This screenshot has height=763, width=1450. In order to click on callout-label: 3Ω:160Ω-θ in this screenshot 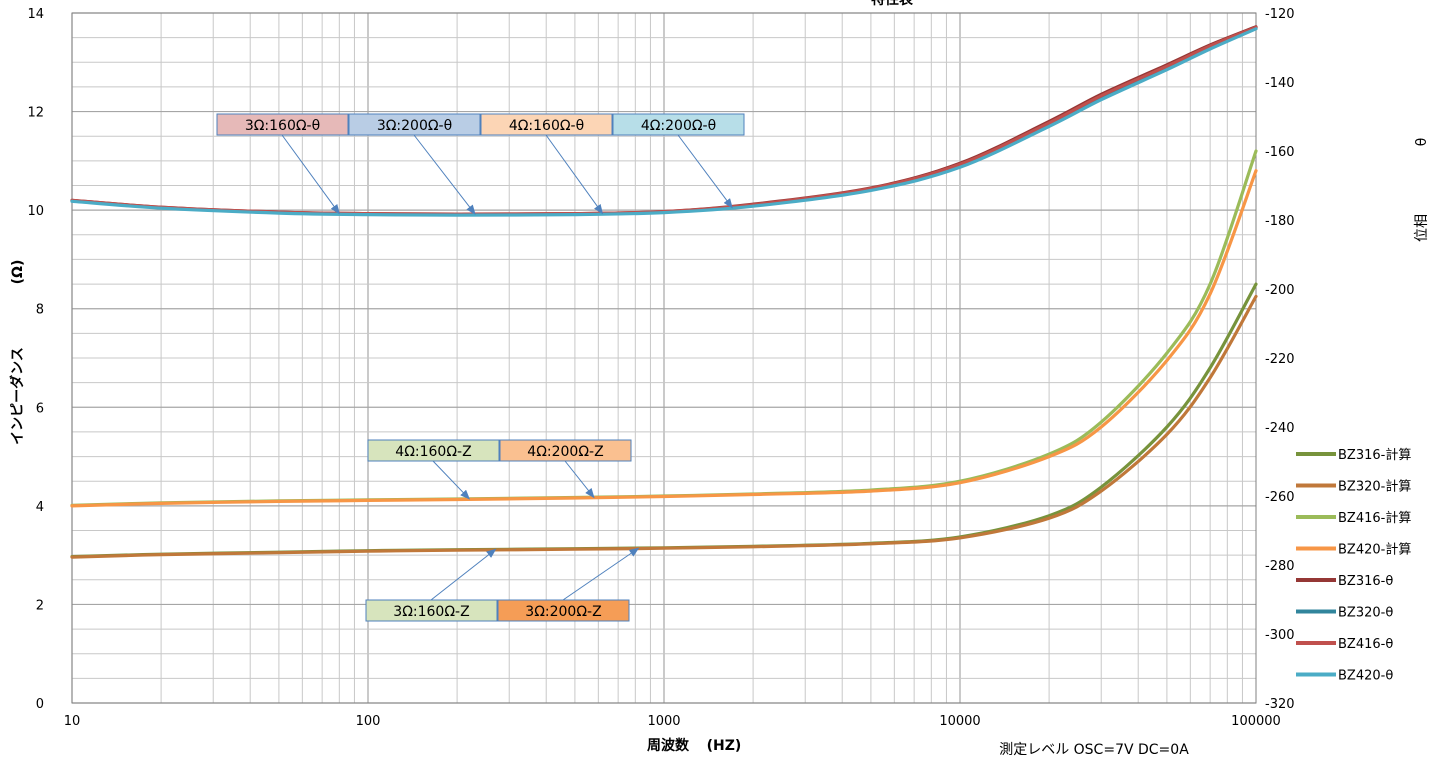, I will do `click(282, 126)`.